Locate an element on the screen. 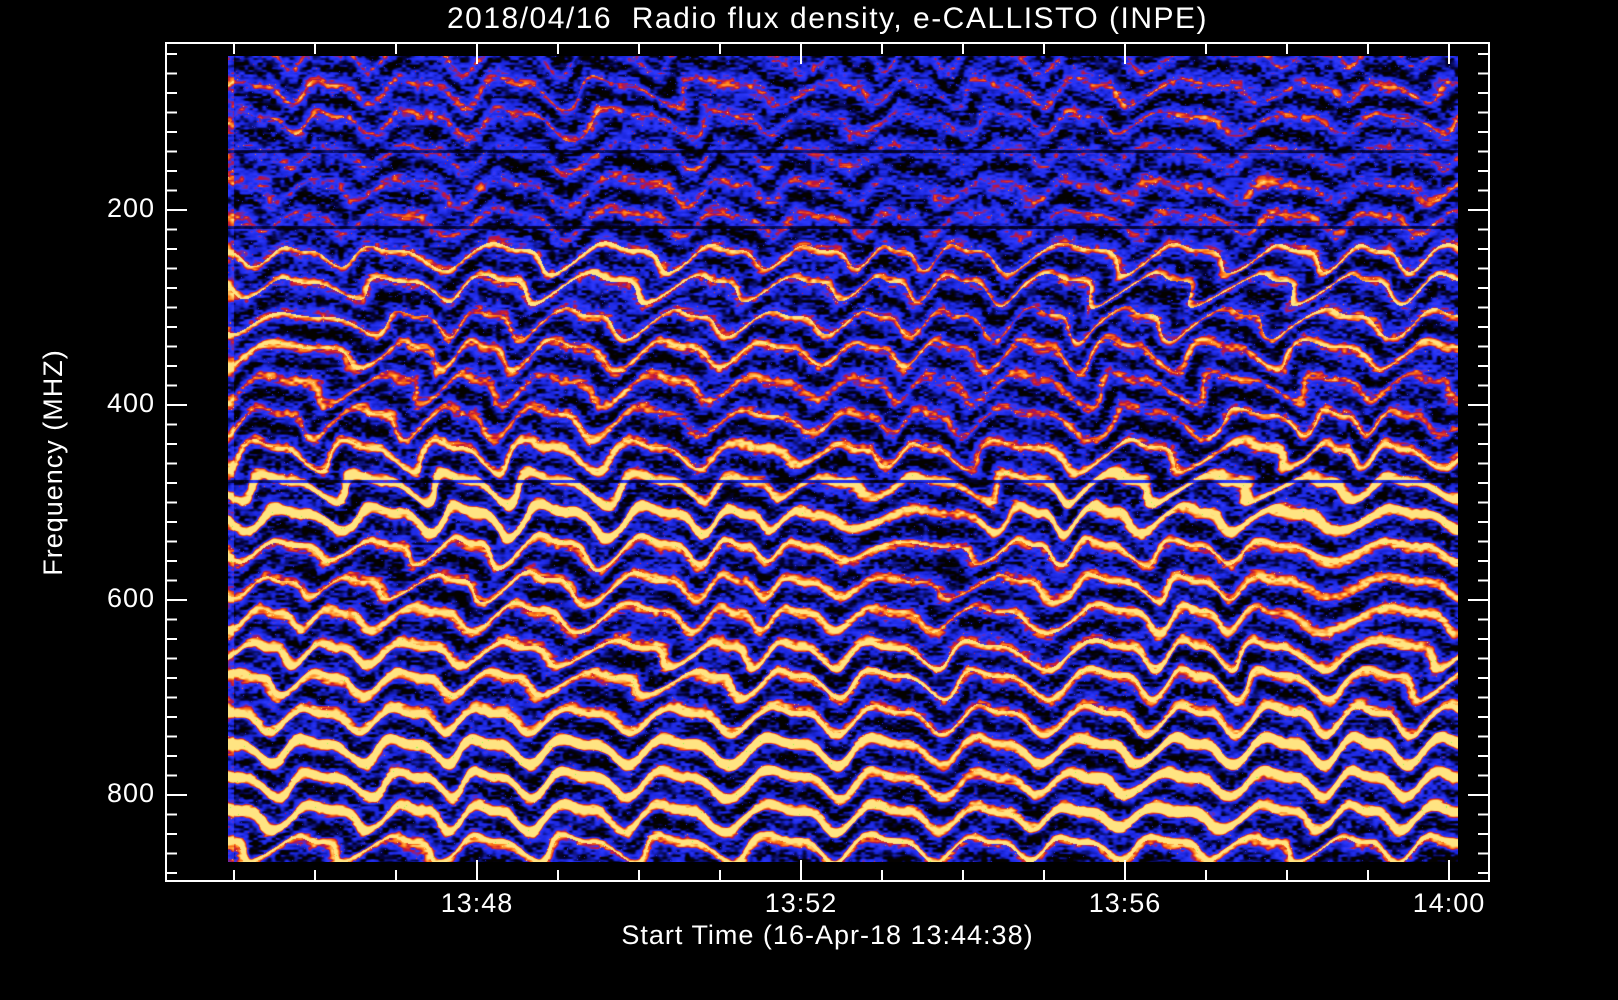 This screenshot has height=1000, width=1618. y-axis-label-container: Frequency (MHZ) is located at coordinates (53, 462).